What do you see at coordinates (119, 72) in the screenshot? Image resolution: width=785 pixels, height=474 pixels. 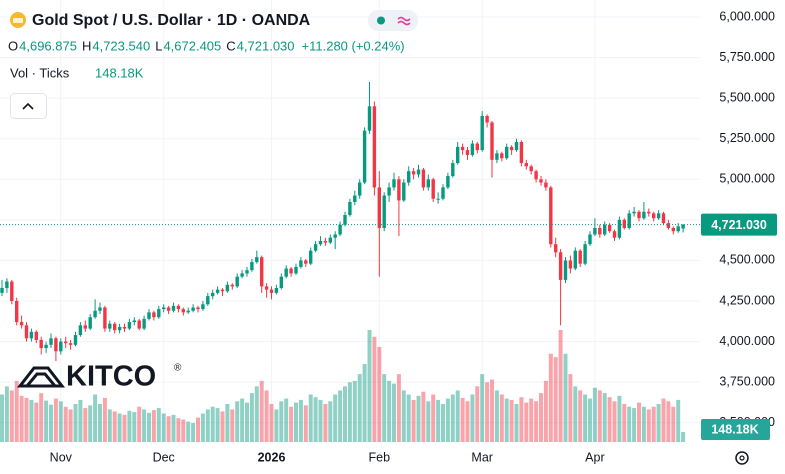 I see `volume-value: 148.18K` at bounding box center [119, 72].